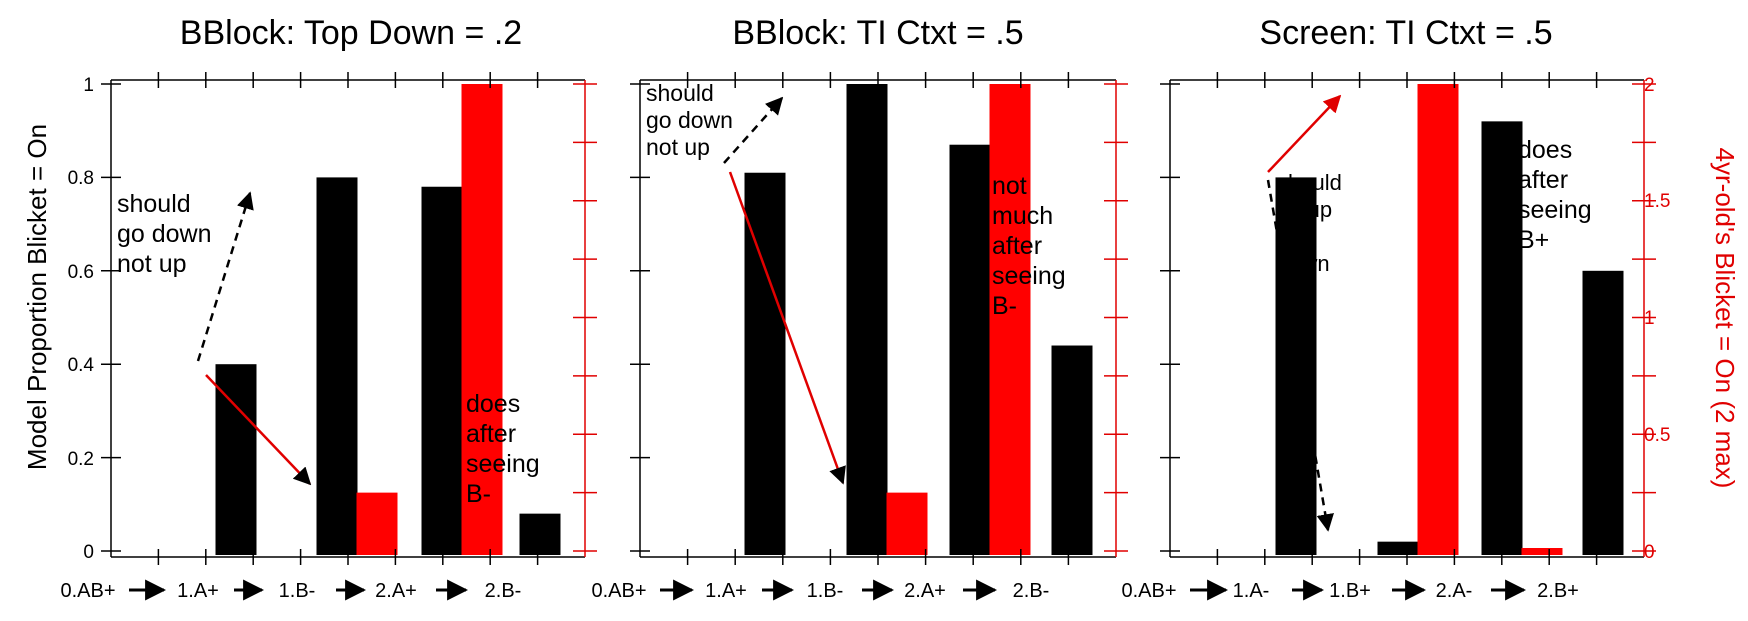  I want to click on y-tick-label: 0.6, so click(81, 272).